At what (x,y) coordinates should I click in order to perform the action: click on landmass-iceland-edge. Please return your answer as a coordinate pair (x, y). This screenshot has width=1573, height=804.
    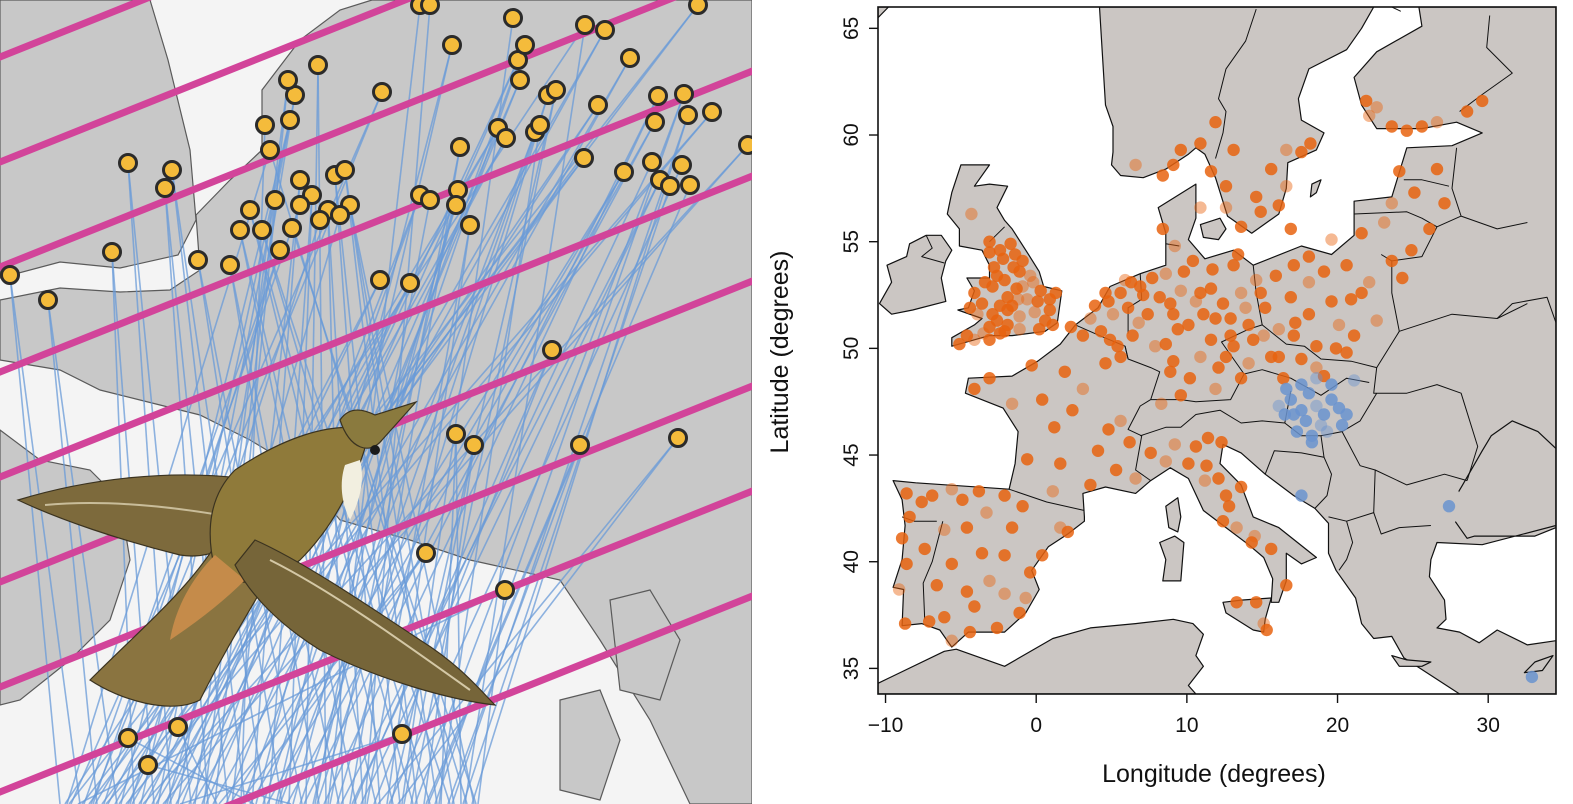
    Looking at the image, I should click on (884, 13).